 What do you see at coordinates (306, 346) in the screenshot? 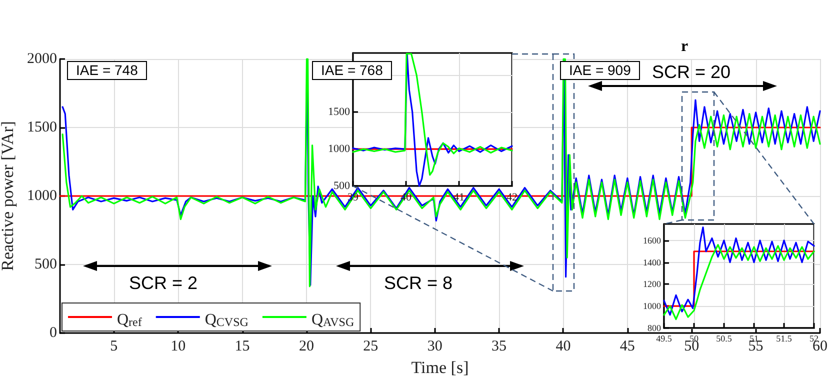
I see `x-tick-label: 20` at bounding box center [306, 346].